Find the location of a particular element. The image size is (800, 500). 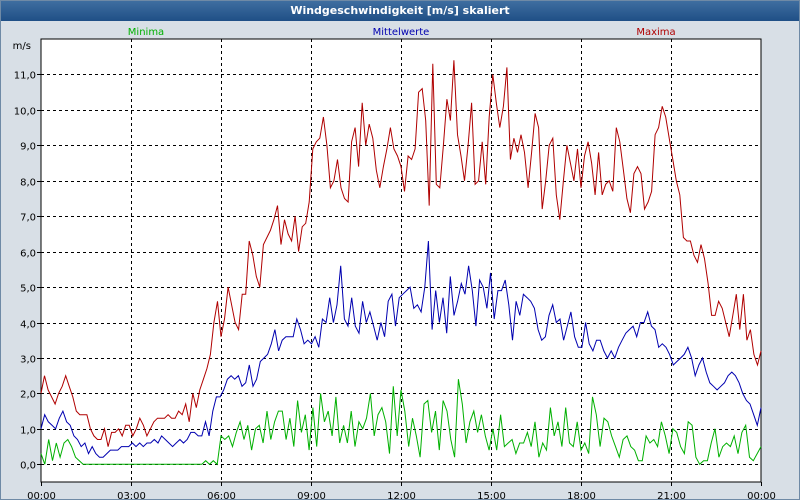

y-tick-label: 0,0 is located at coordinates (28, 466).